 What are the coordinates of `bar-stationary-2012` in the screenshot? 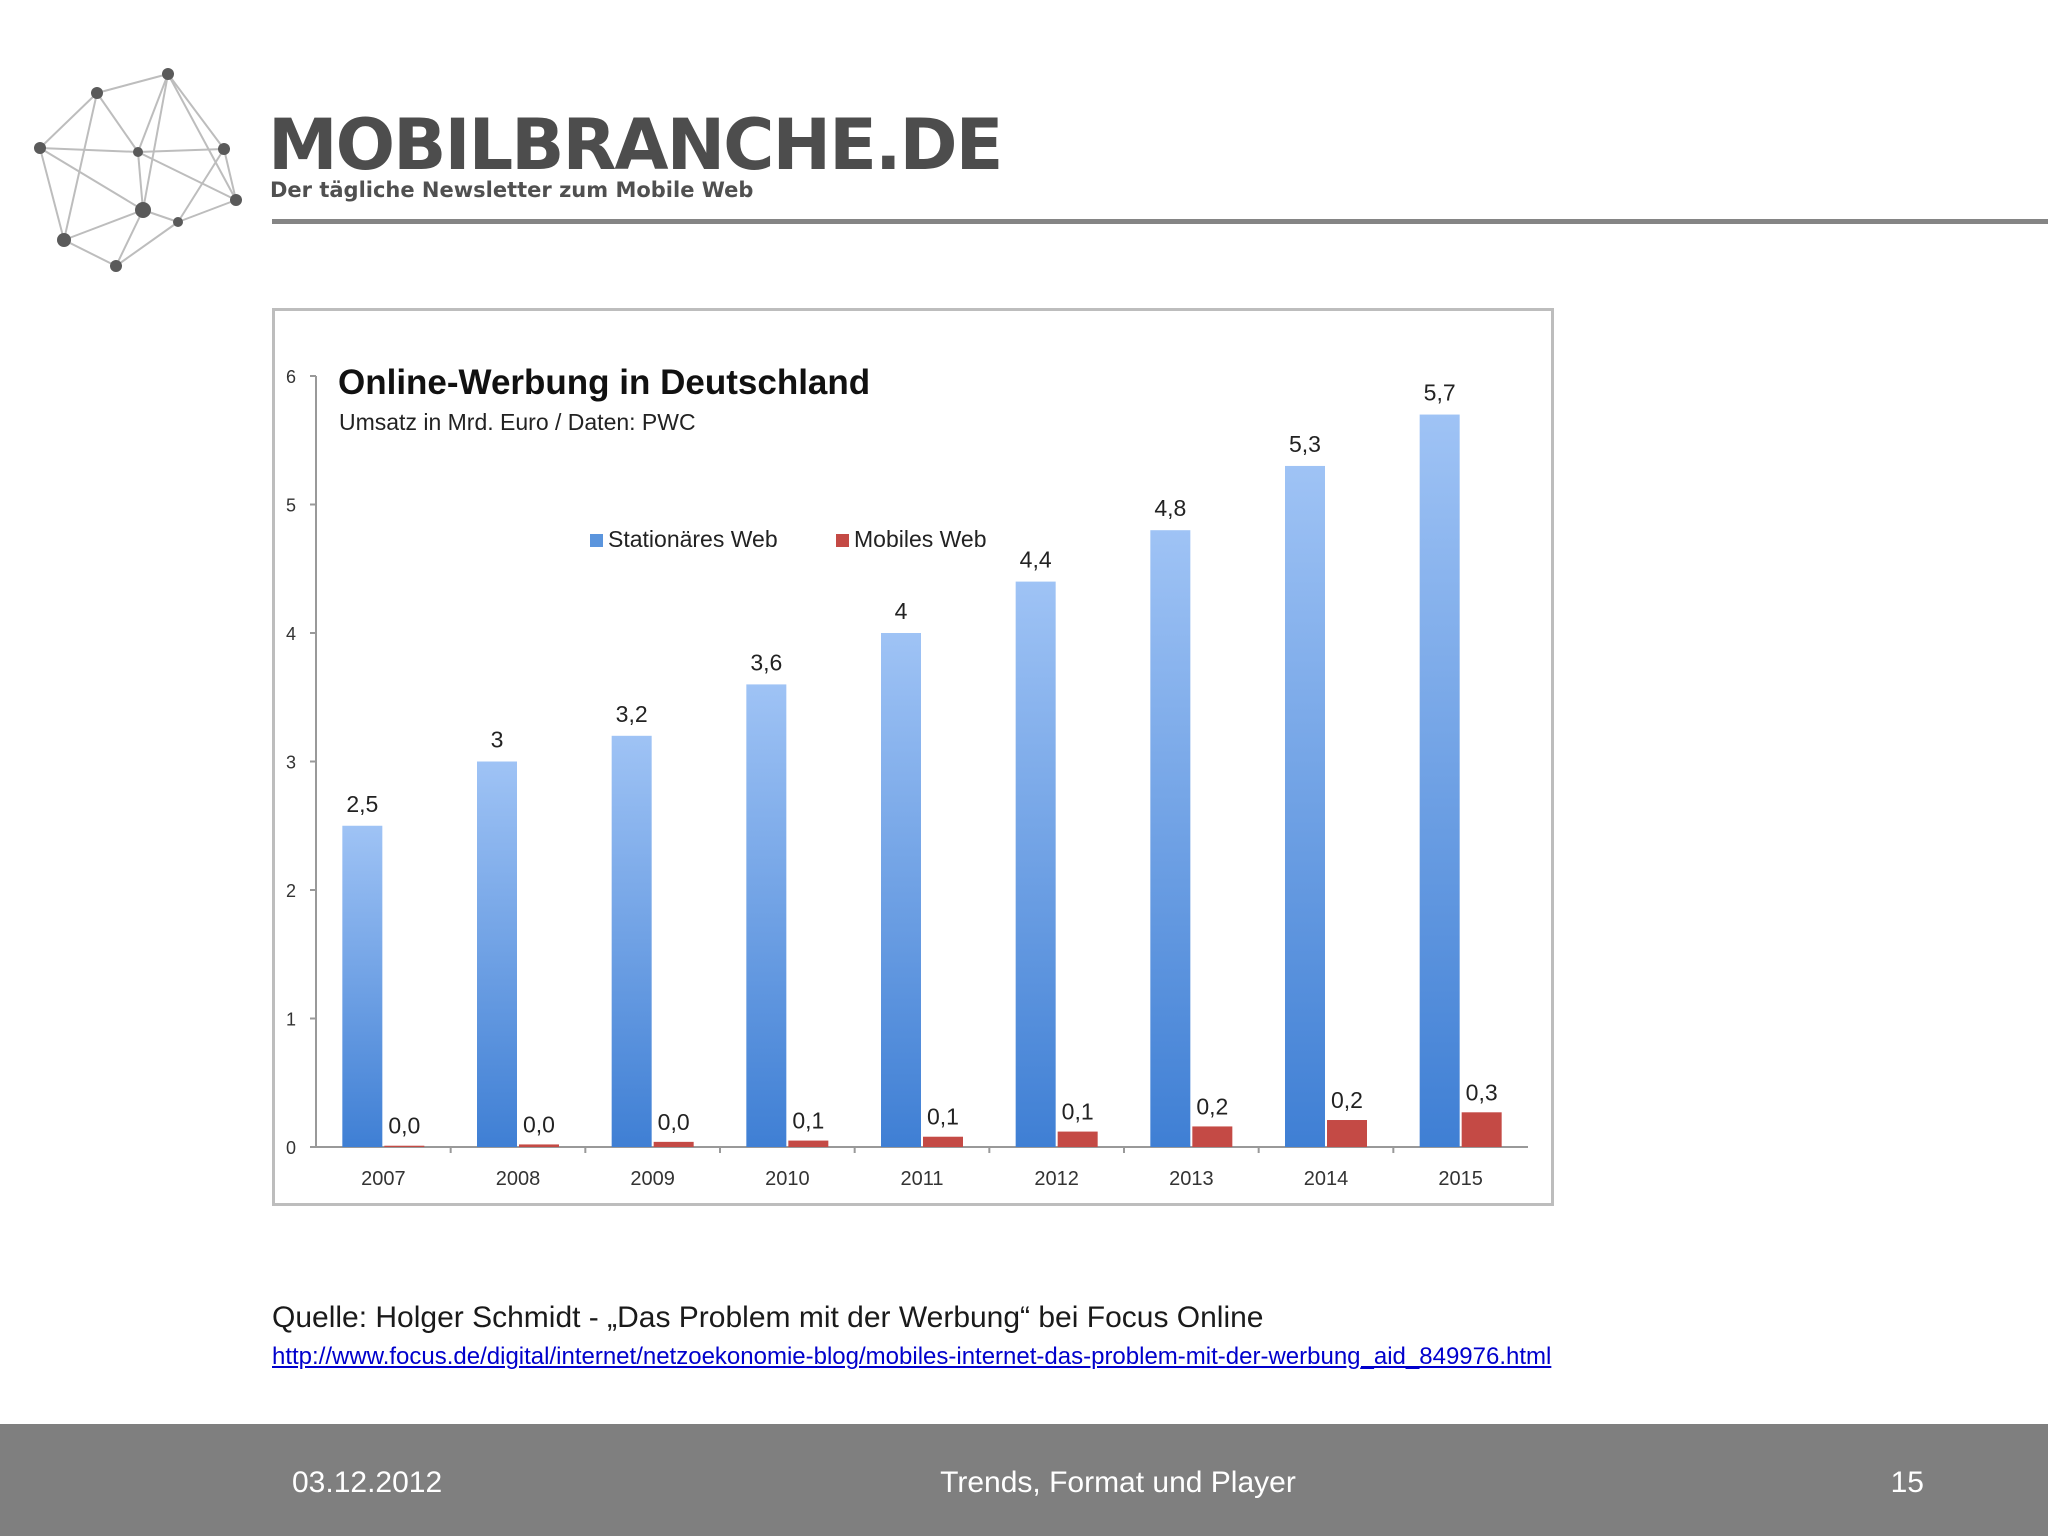 It's located at (1035, 864).